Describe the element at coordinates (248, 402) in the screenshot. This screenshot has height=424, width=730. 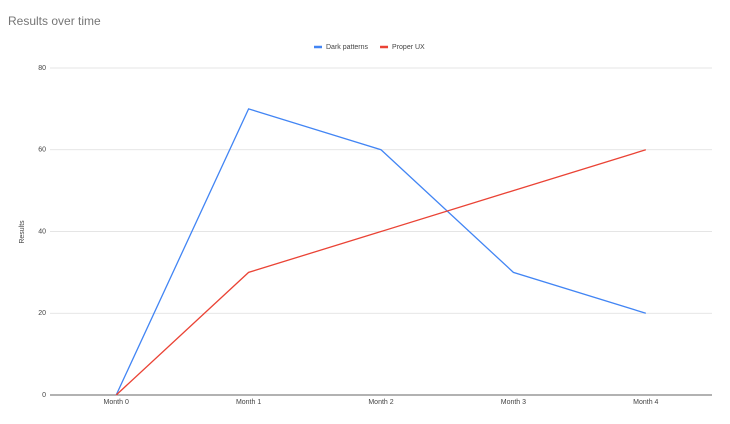
I see `x-tick-label: Month 1` at that location.